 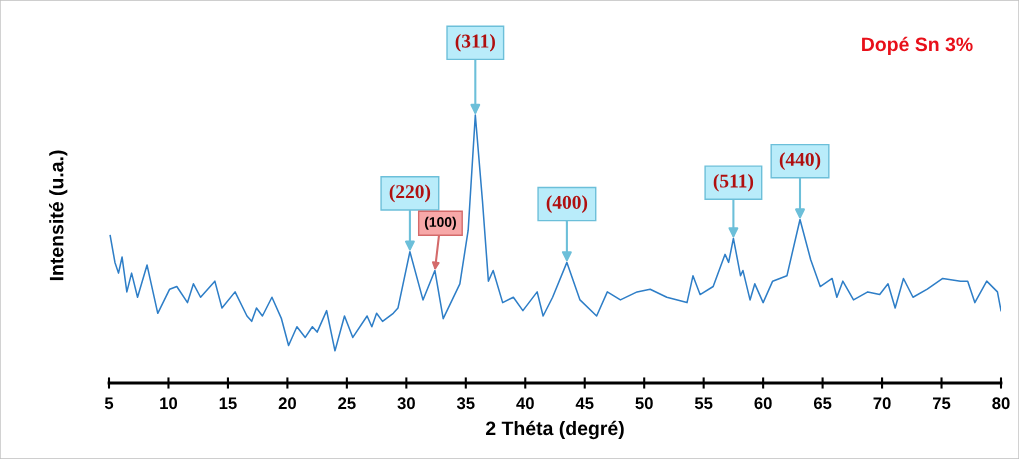 What do you see at coordinates (554, 430) in the screenshot?
I see `x-axis-title: 2 Théta (degré)` at bounding box center [554, 430].